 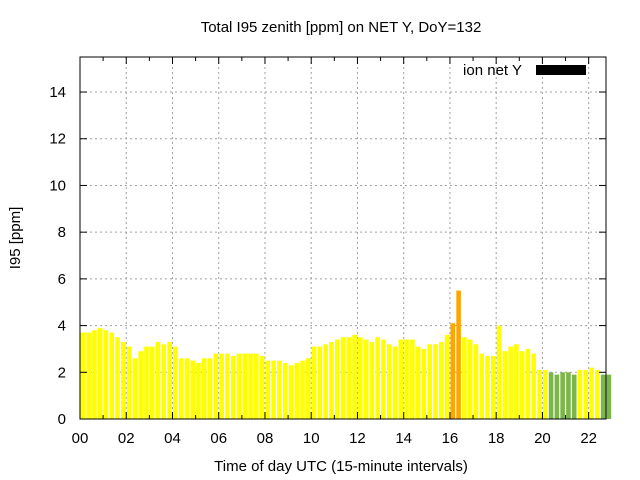 What do you see at coordinates (126, 438) in the screenshot?
I see `x-tick-label: 02` at bounding box center [126, 438].